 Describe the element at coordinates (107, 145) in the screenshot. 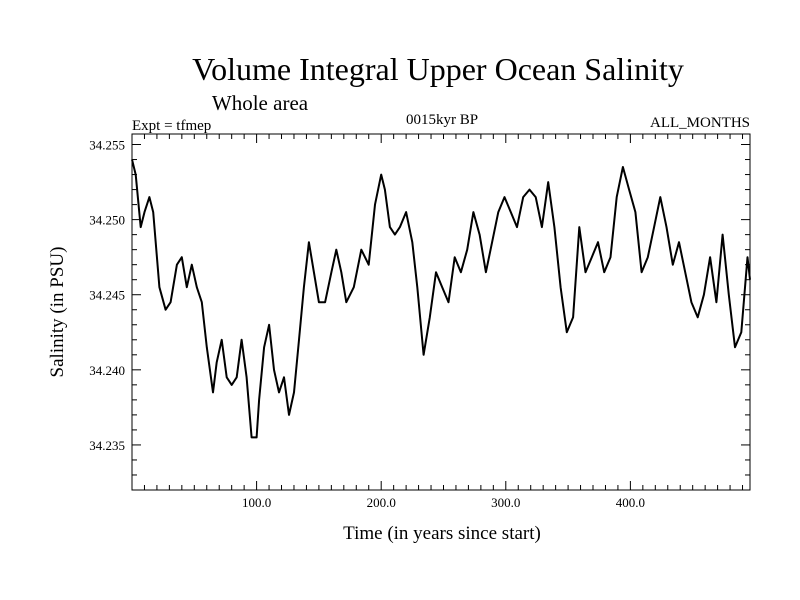

I see `y-tick-label: 34.255` at that location.